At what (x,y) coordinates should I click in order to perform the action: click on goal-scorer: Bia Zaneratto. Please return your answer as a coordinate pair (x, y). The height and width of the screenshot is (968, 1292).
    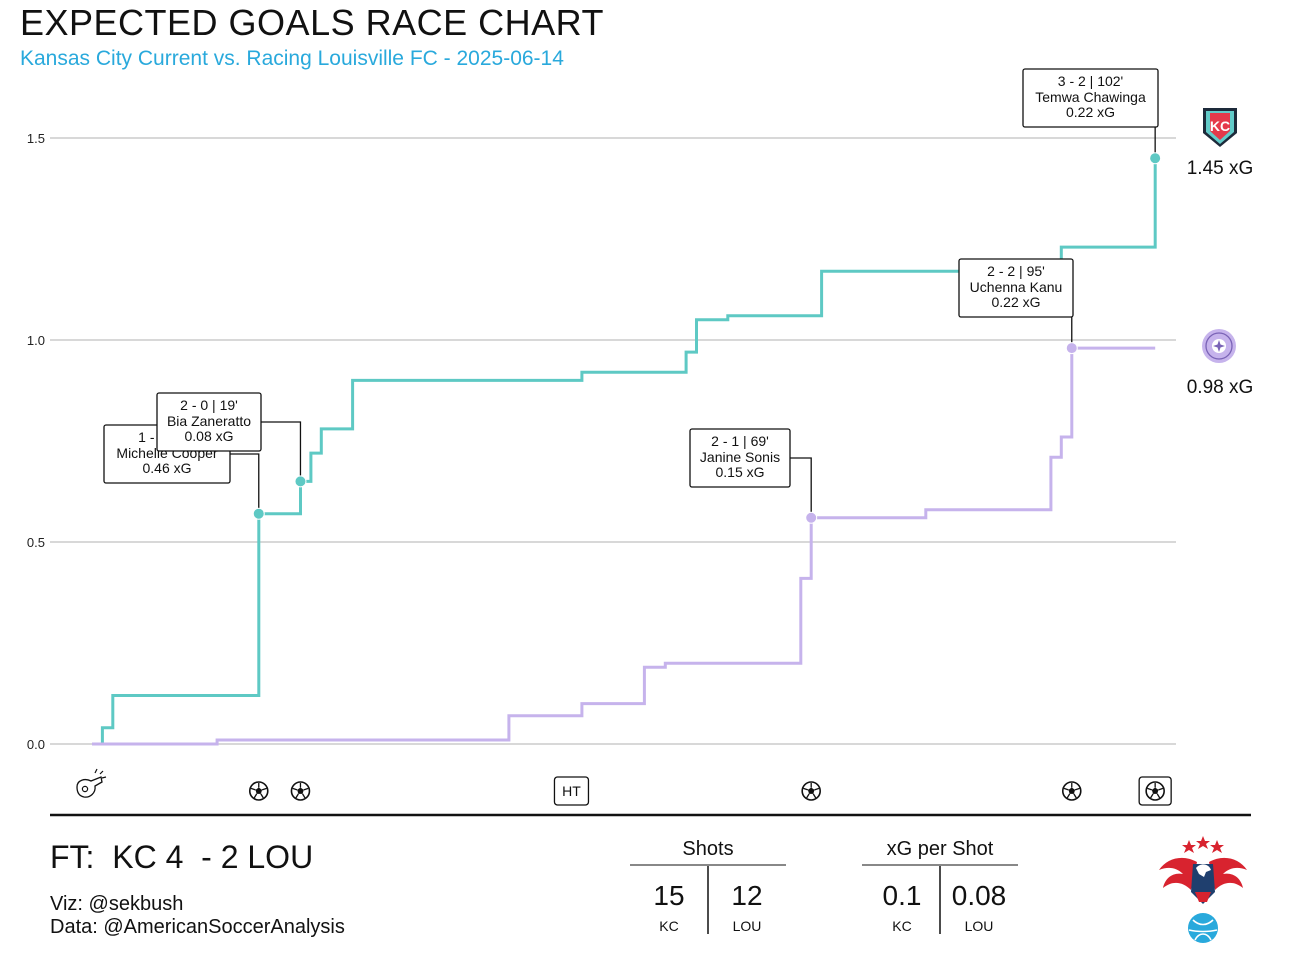
    Looking at the image, I should click on (209, 421).